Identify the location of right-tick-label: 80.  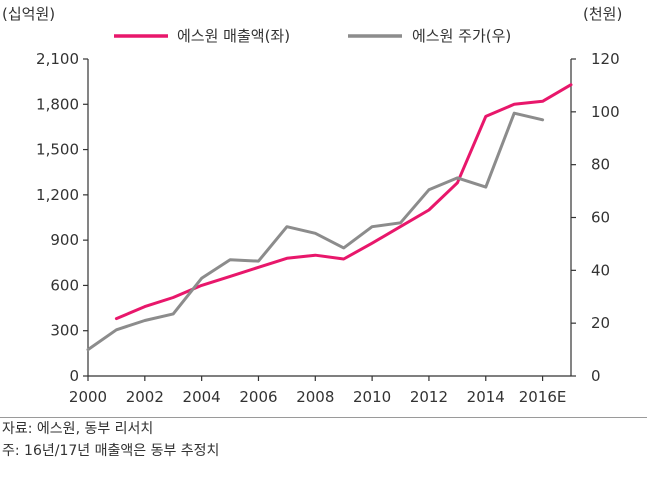
(600, 165).